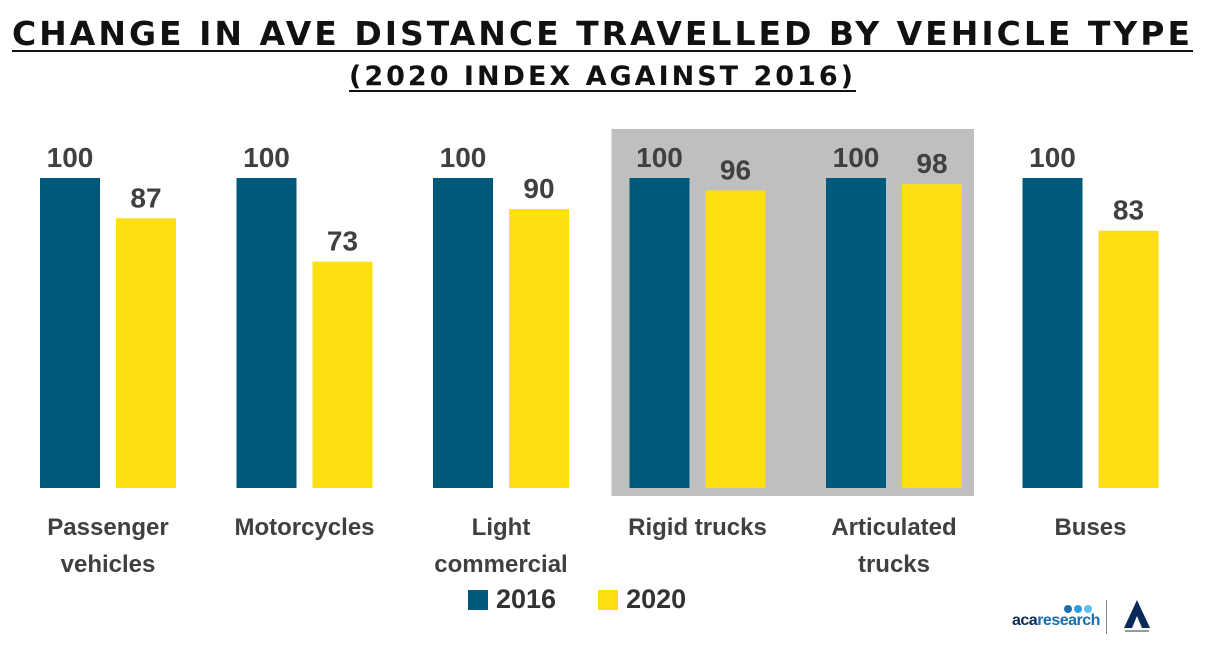  I want to click on category-label-0-0: Passenger, so click(107, 527).